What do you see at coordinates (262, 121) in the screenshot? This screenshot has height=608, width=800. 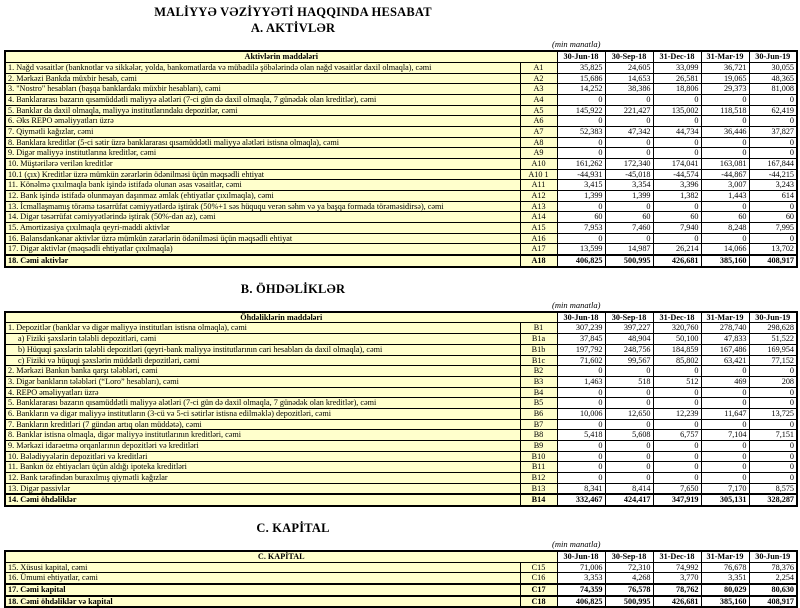 I see `row-label-cell: 6. Əks REPO əməliyyatları üzrə` at bounding box center [262, 121].